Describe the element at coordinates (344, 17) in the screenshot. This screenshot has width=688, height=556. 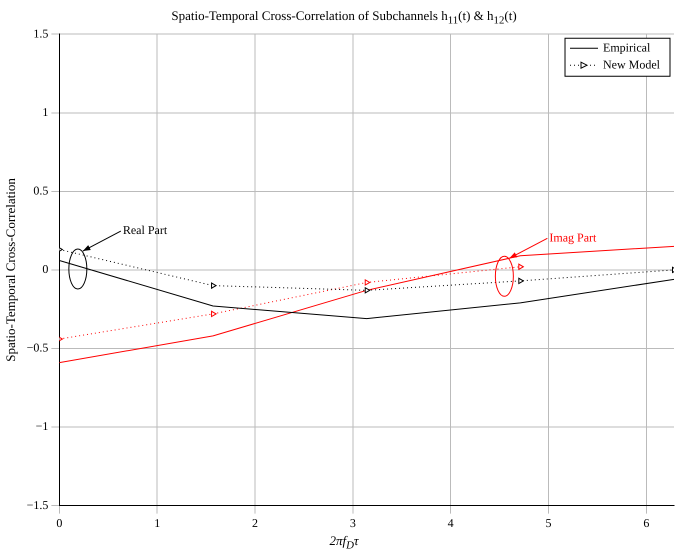
I see `chart-title: Spatio-Temporal Cross-Correlation of Subchannels h$_{11}$(t) & h$_{12}$(t)` at that location.